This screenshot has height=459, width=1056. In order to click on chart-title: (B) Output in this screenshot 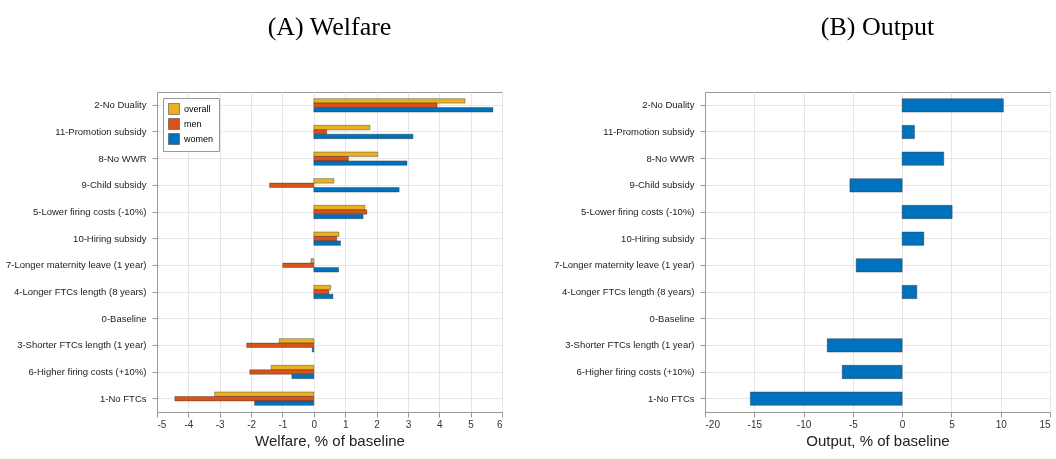, I will do `click(877, 26)`.